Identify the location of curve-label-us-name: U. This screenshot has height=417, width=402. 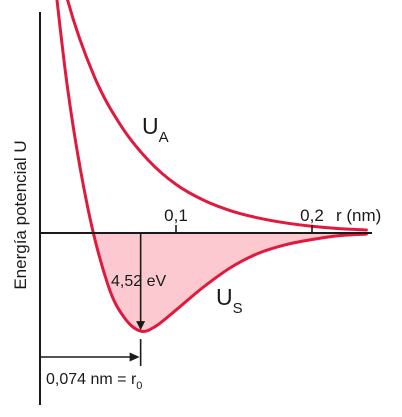
(224, 297).